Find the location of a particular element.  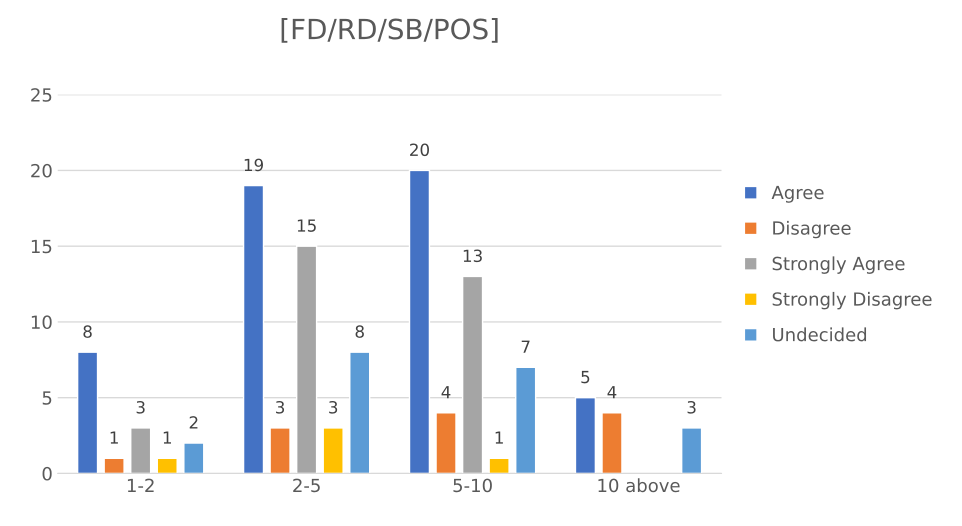

y-tick-label: 5 is located at coordinates (47, 398).